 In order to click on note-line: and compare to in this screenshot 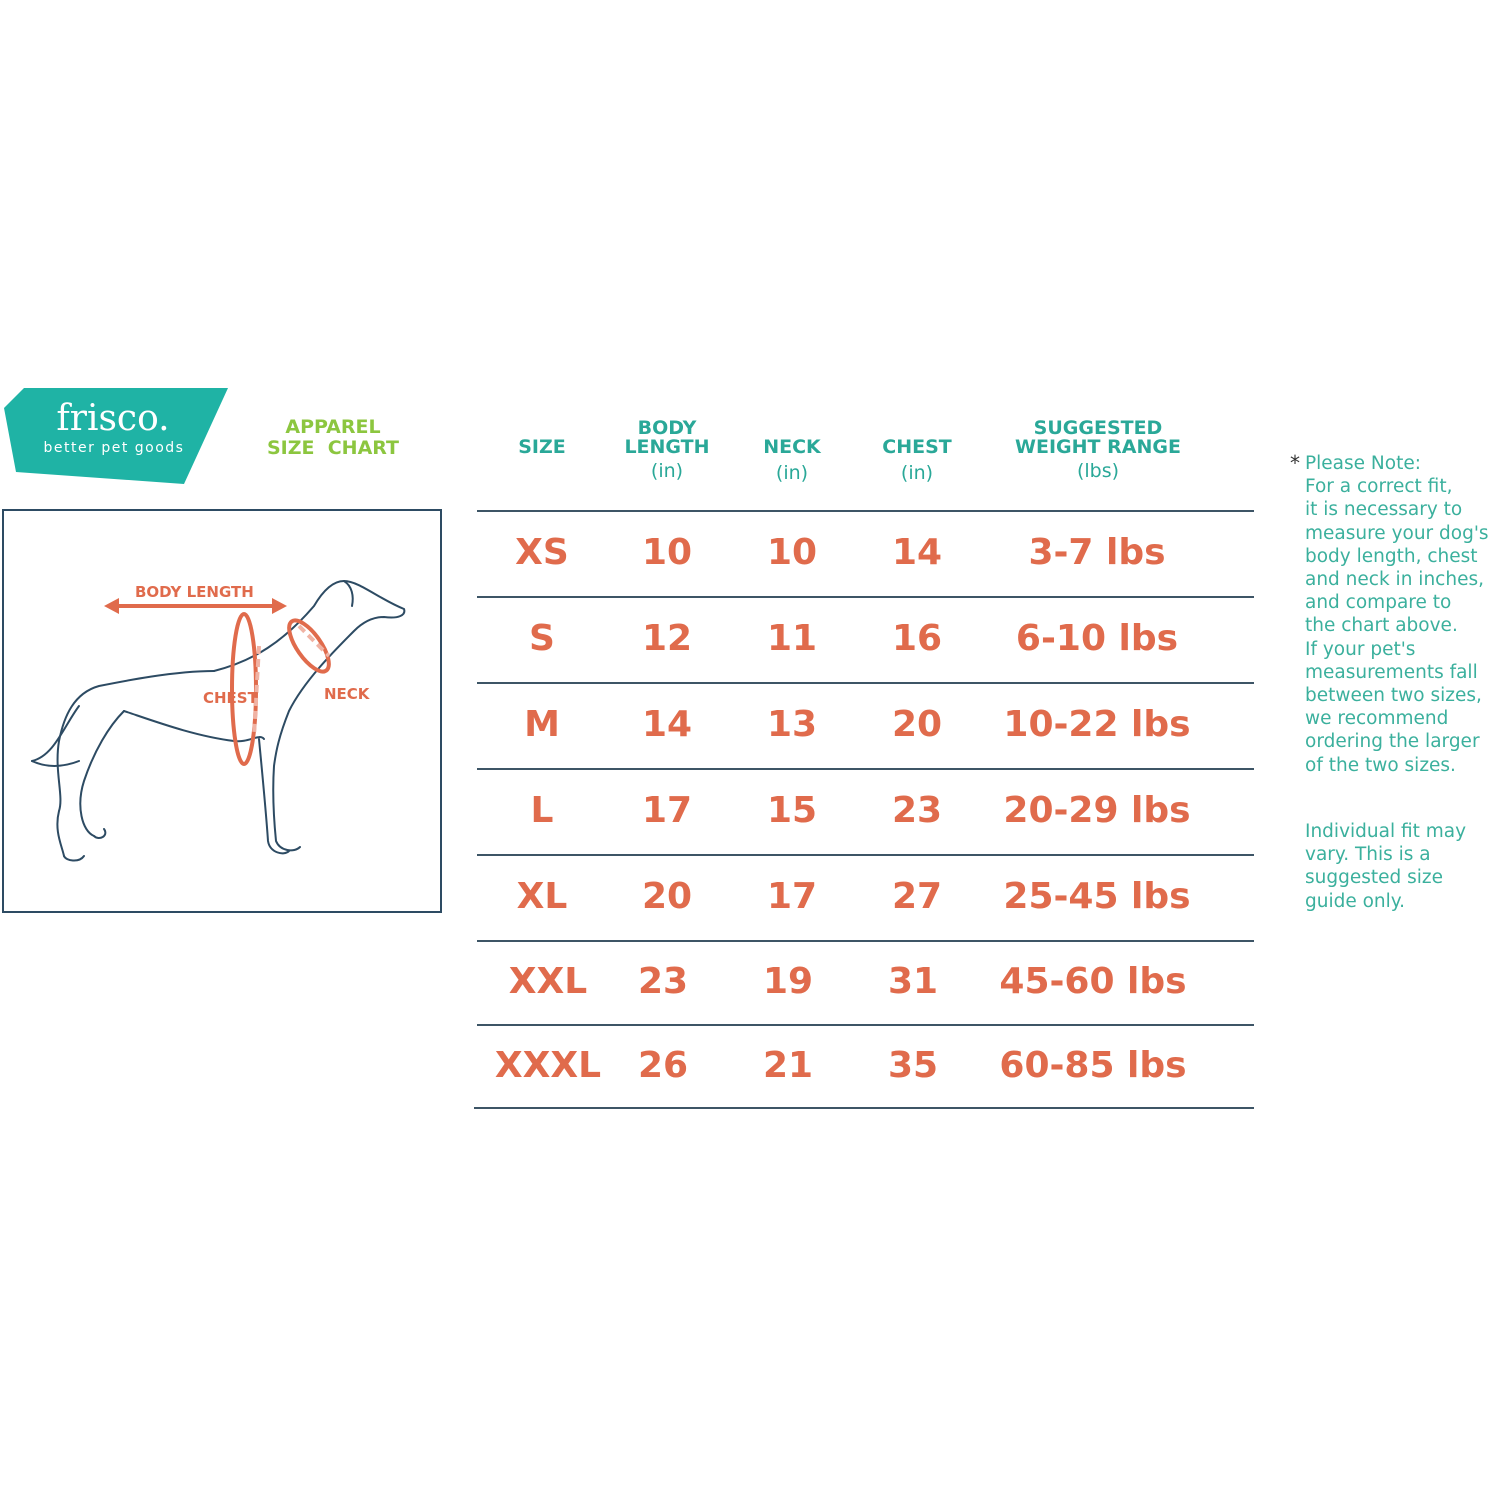, I will do `click(1378, 603)`.